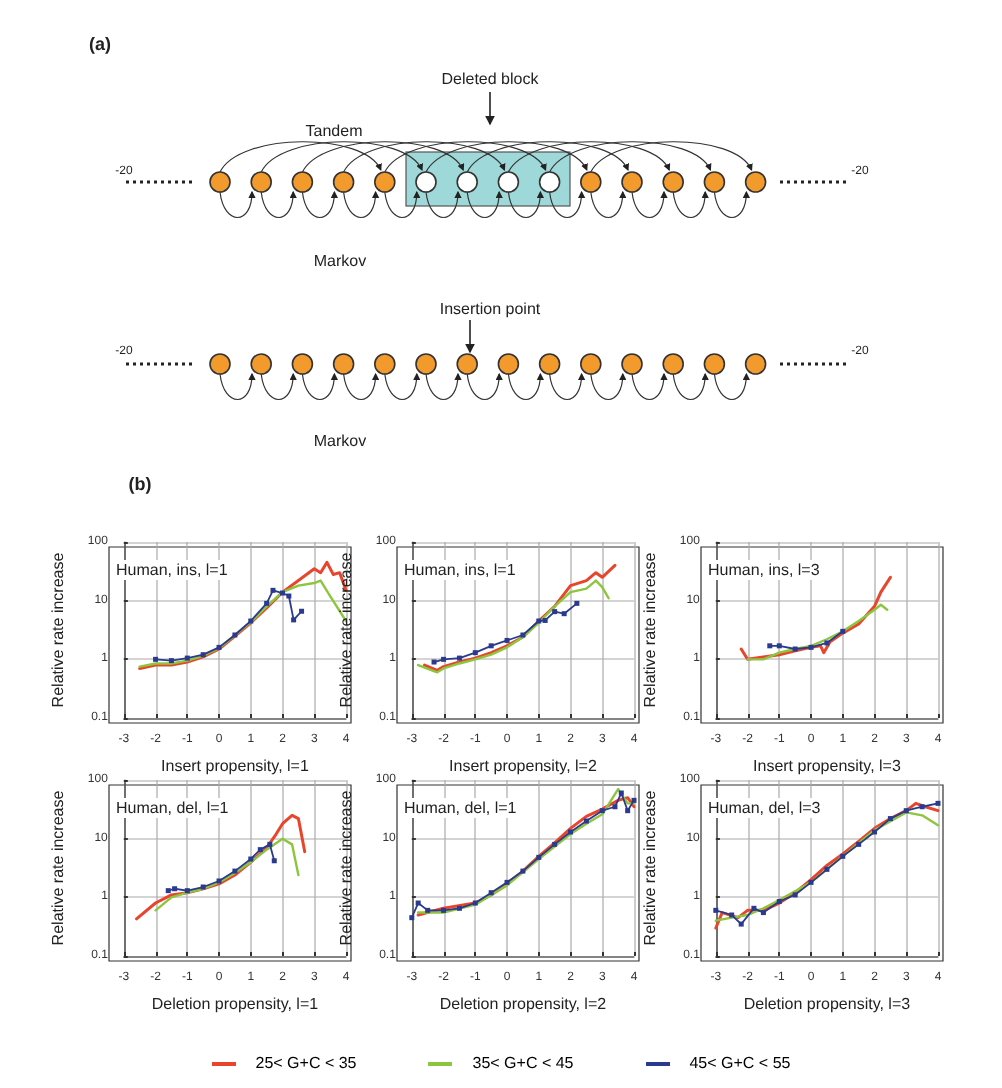  Describe the element at coordinates (765, 808) in the screenshot. I see `annotation: Human, del, l=3` at that location.